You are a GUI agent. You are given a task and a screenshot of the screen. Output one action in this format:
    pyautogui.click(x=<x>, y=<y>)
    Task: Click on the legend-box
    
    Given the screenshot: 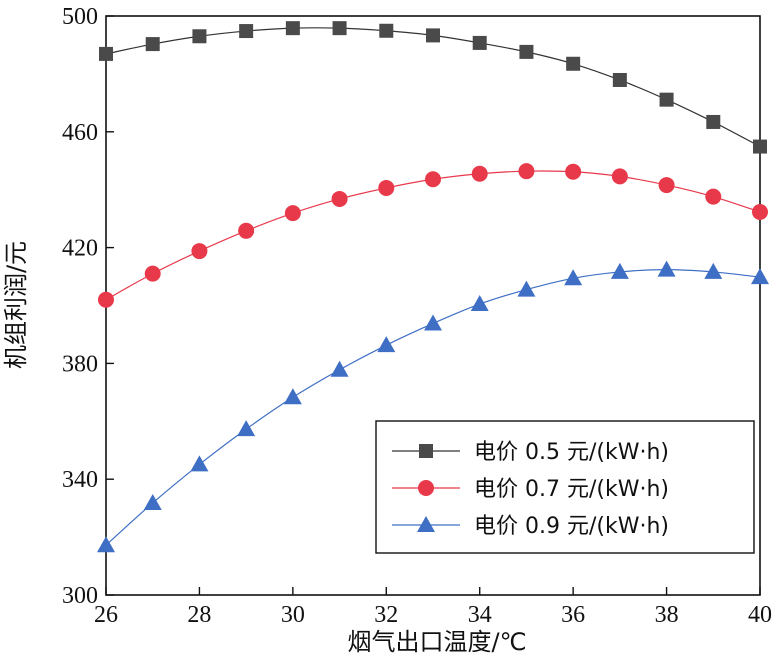 What is the action you would take?
    pyautogui.click(x=565, y=487)
    